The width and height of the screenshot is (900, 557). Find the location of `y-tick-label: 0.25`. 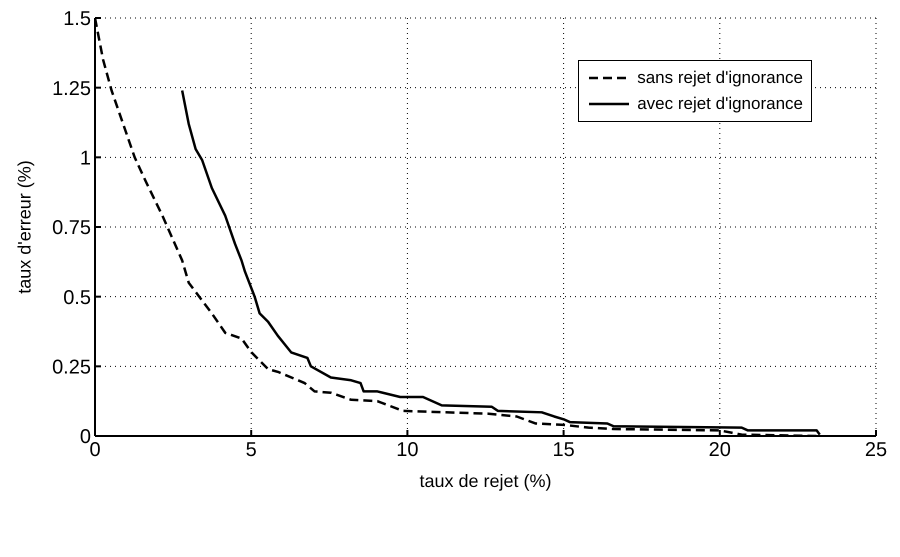

y-tick-label: 0.25 is located at coordinates (71, 367).